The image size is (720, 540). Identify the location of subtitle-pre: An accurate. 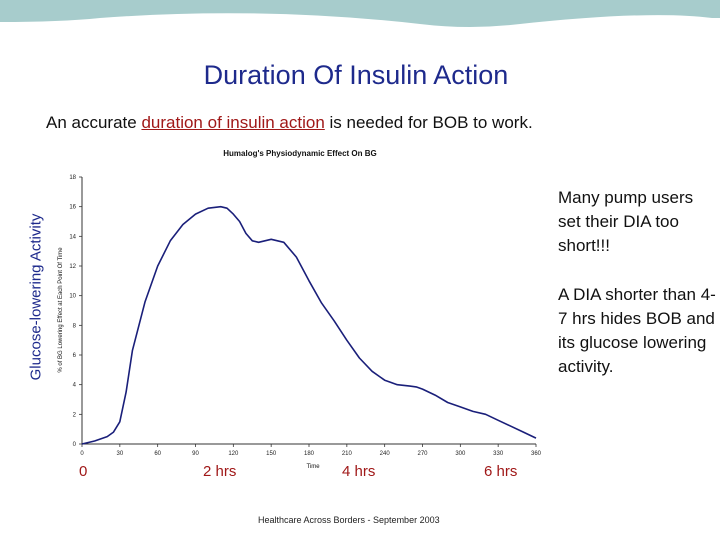
(94, 122).